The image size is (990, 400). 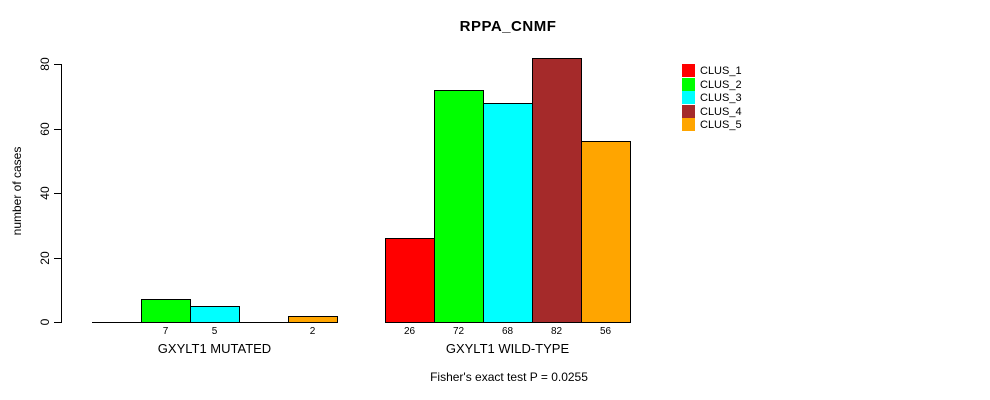 I want to click on bar-clus_2-group2, so click(x=459, y=206).